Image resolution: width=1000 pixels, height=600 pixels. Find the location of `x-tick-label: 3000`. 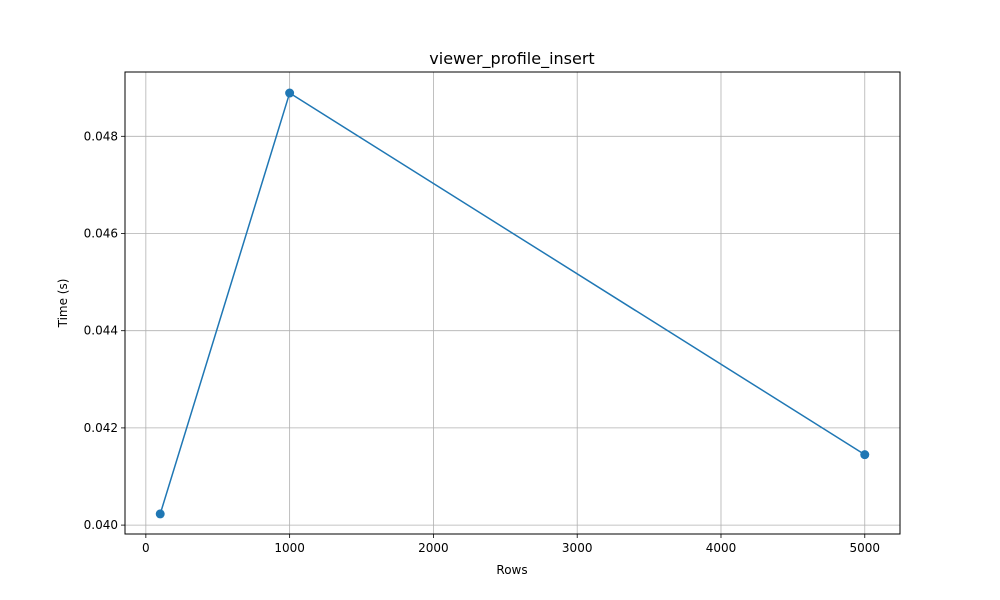

x-tick-label: 3000 is located at coordinates (577, 548).